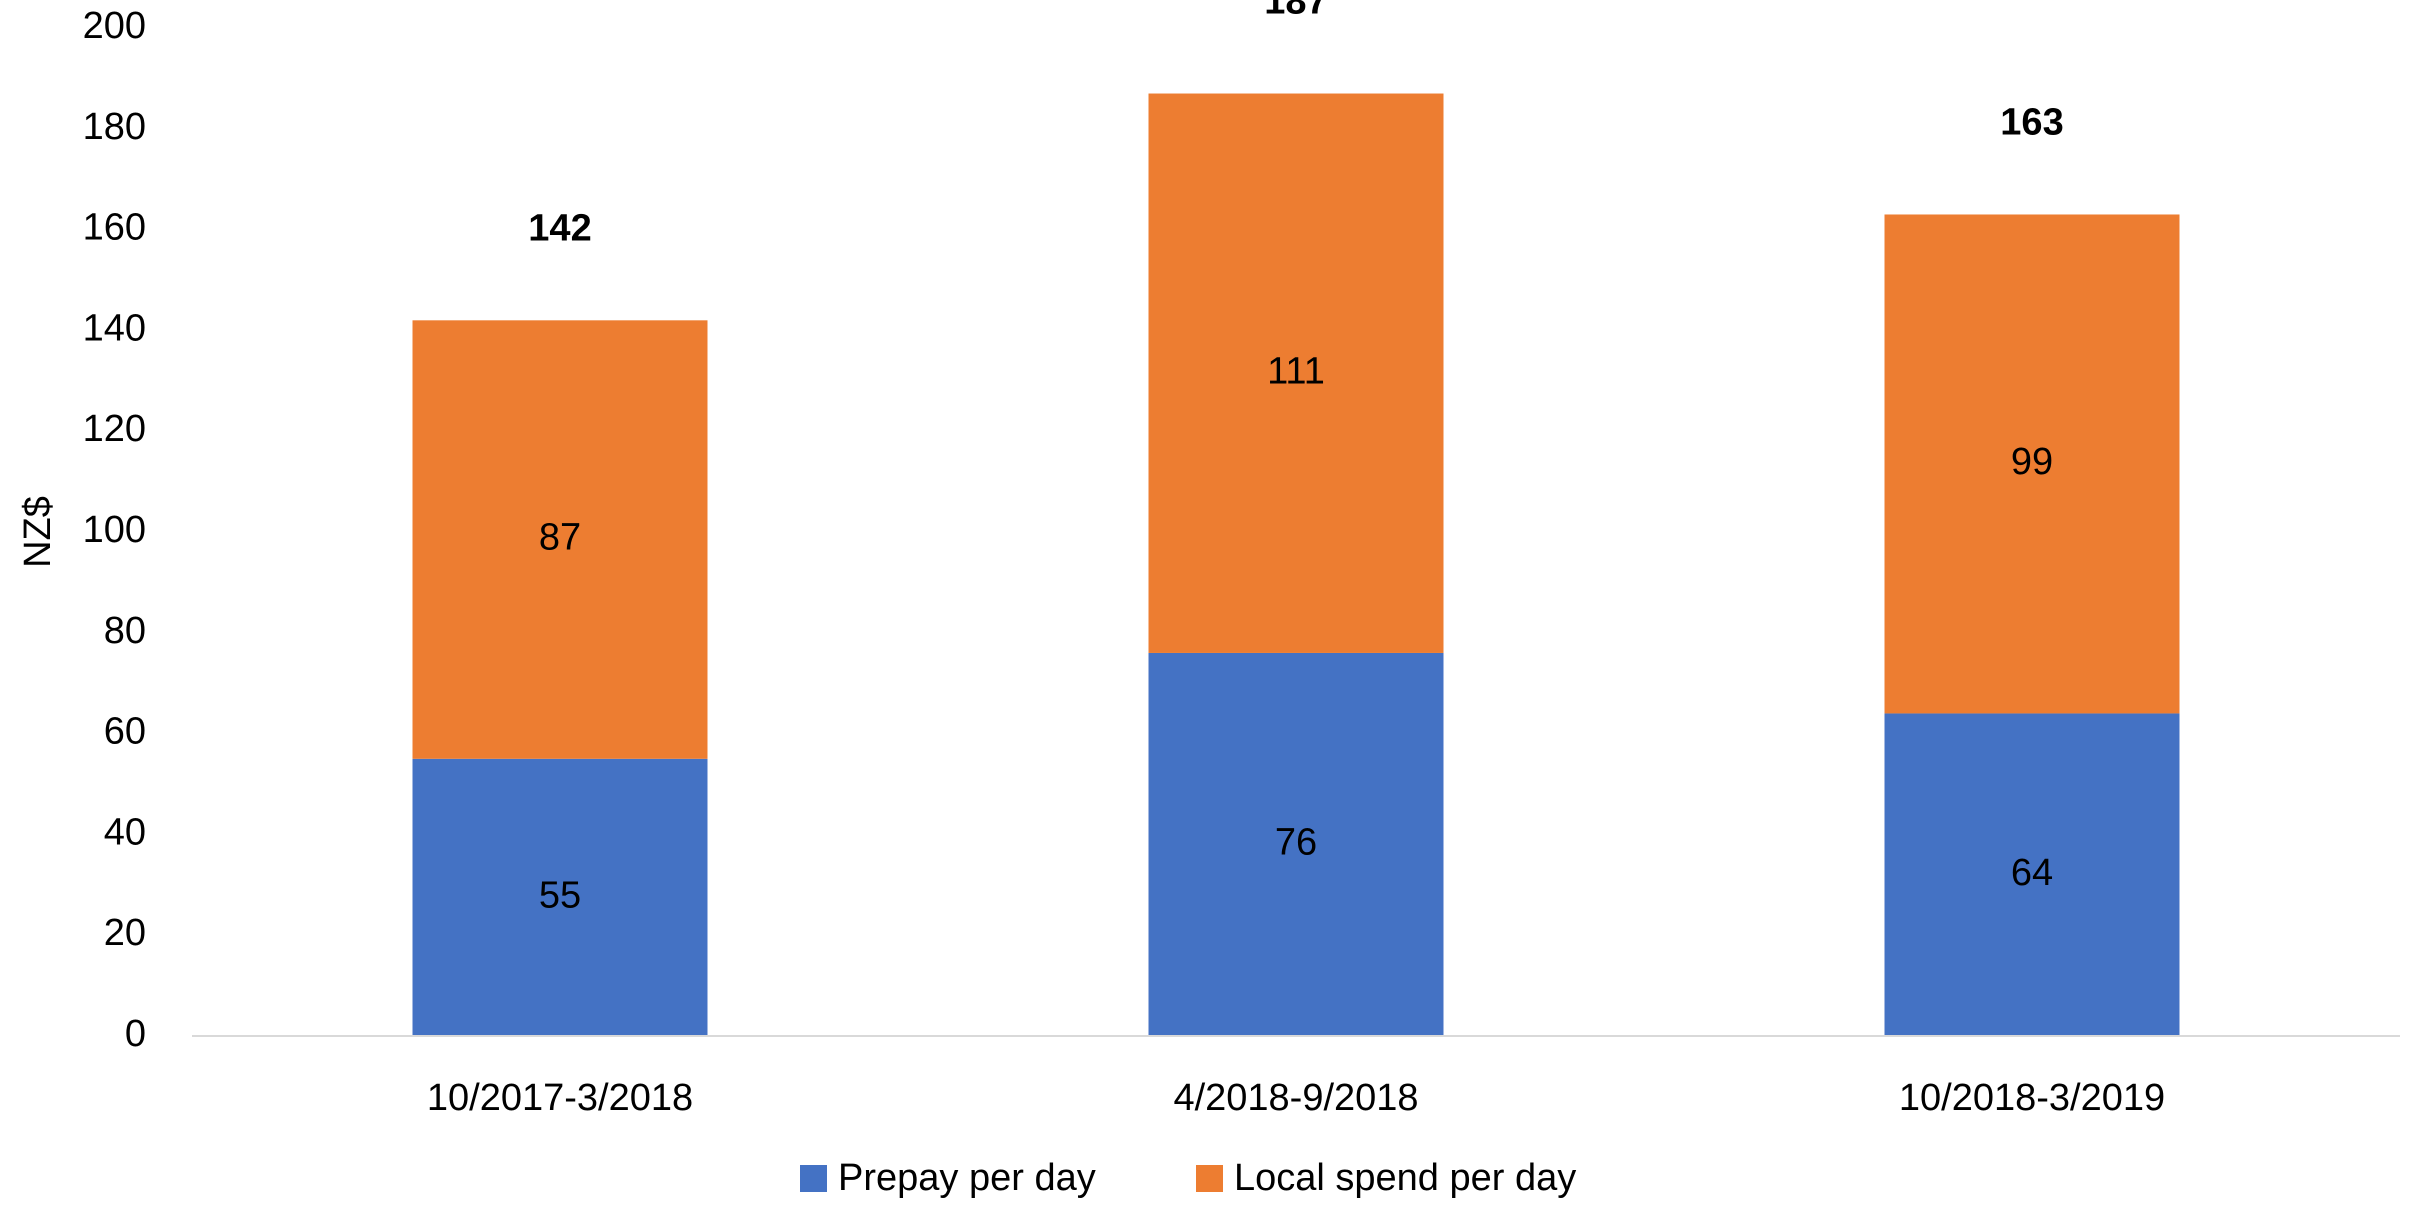 The height and width of the screenshot is (1212, 2410). What do you see at coordinates (38, 532) in the screenshot?
I see `y-axis-label: NZ$` at bounding box center [38, 532].